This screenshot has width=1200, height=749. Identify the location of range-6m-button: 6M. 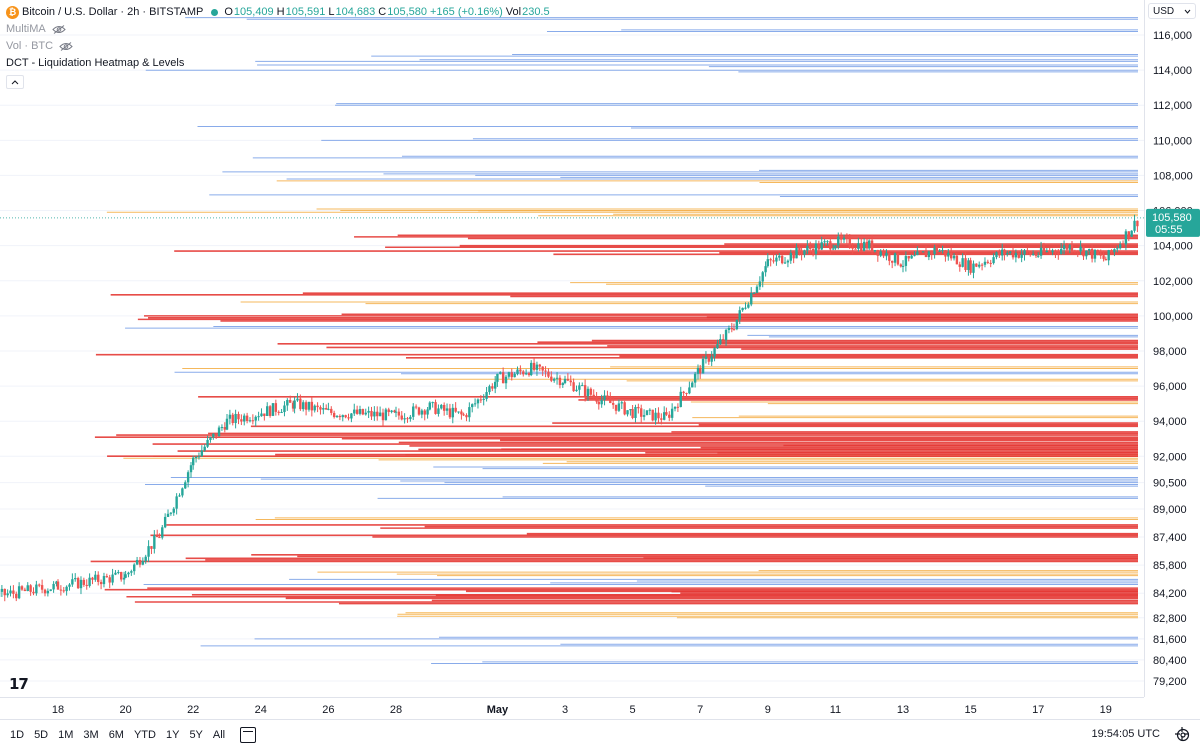
(116, 734).